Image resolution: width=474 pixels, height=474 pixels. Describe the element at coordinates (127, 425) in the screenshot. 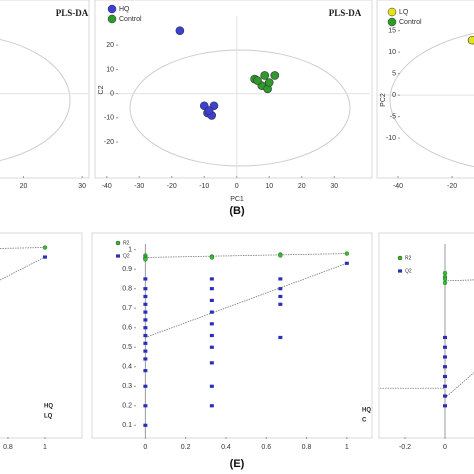

I see `y-tick-label: 0.1` at that location.